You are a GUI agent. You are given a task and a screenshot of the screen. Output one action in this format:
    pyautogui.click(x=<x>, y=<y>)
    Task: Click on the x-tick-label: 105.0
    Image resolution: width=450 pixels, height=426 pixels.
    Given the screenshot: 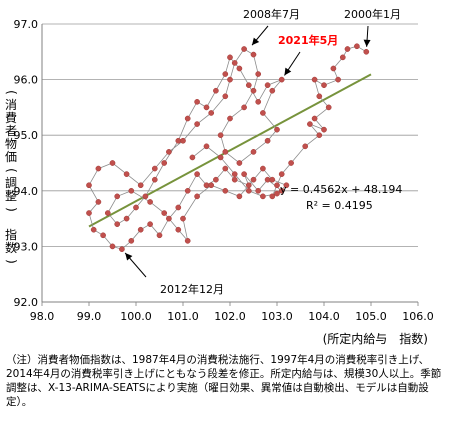 What is the action you would take?
    pyautogui.click(x=371, y=316)
    